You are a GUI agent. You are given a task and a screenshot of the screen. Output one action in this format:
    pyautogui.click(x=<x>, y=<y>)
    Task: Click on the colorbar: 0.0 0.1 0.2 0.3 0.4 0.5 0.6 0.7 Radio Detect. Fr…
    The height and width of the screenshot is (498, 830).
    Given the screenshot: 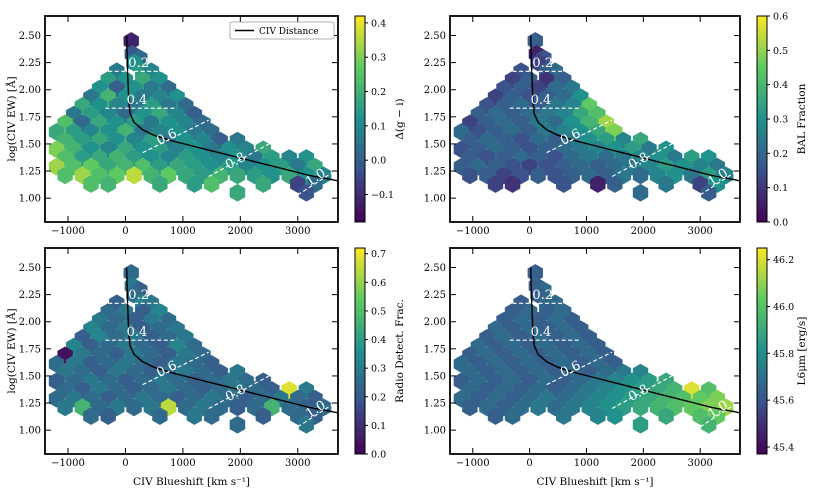 What is the action you would take?
    pyautogui.click(x=380, y=354)
    